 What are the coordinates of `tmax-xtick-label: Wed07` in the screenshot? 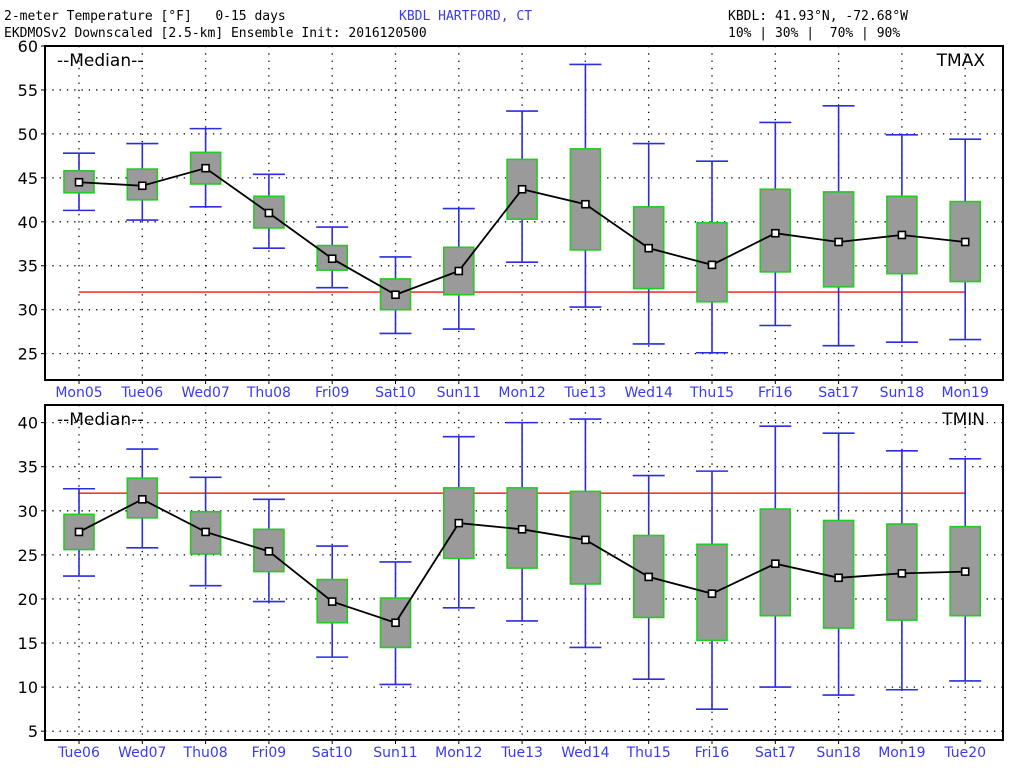 It's located at (205, 393).